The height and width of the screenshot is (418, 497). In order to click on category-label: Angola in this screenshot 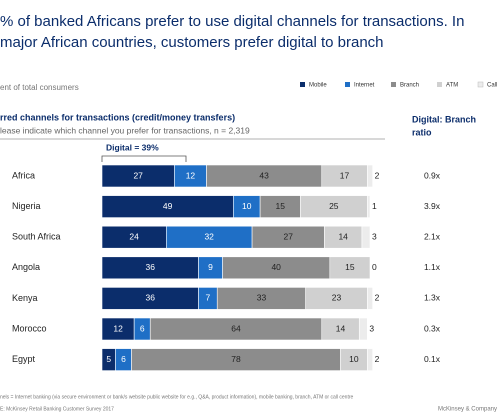, I will do `click(26, 267)`.